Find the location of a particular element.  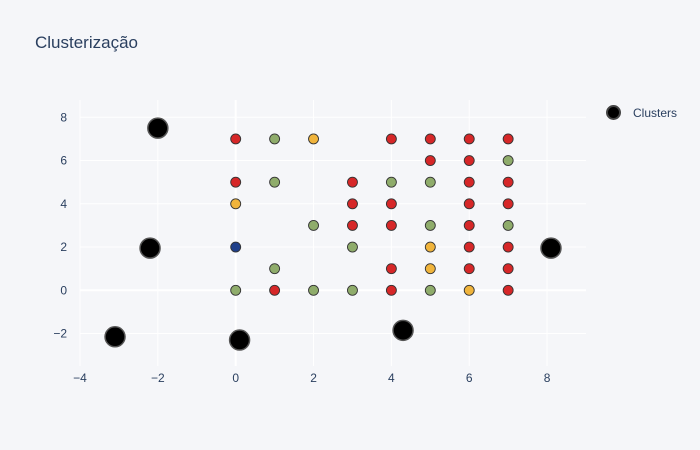

y-tick-label: −2 is located at coordinates (60, 334).